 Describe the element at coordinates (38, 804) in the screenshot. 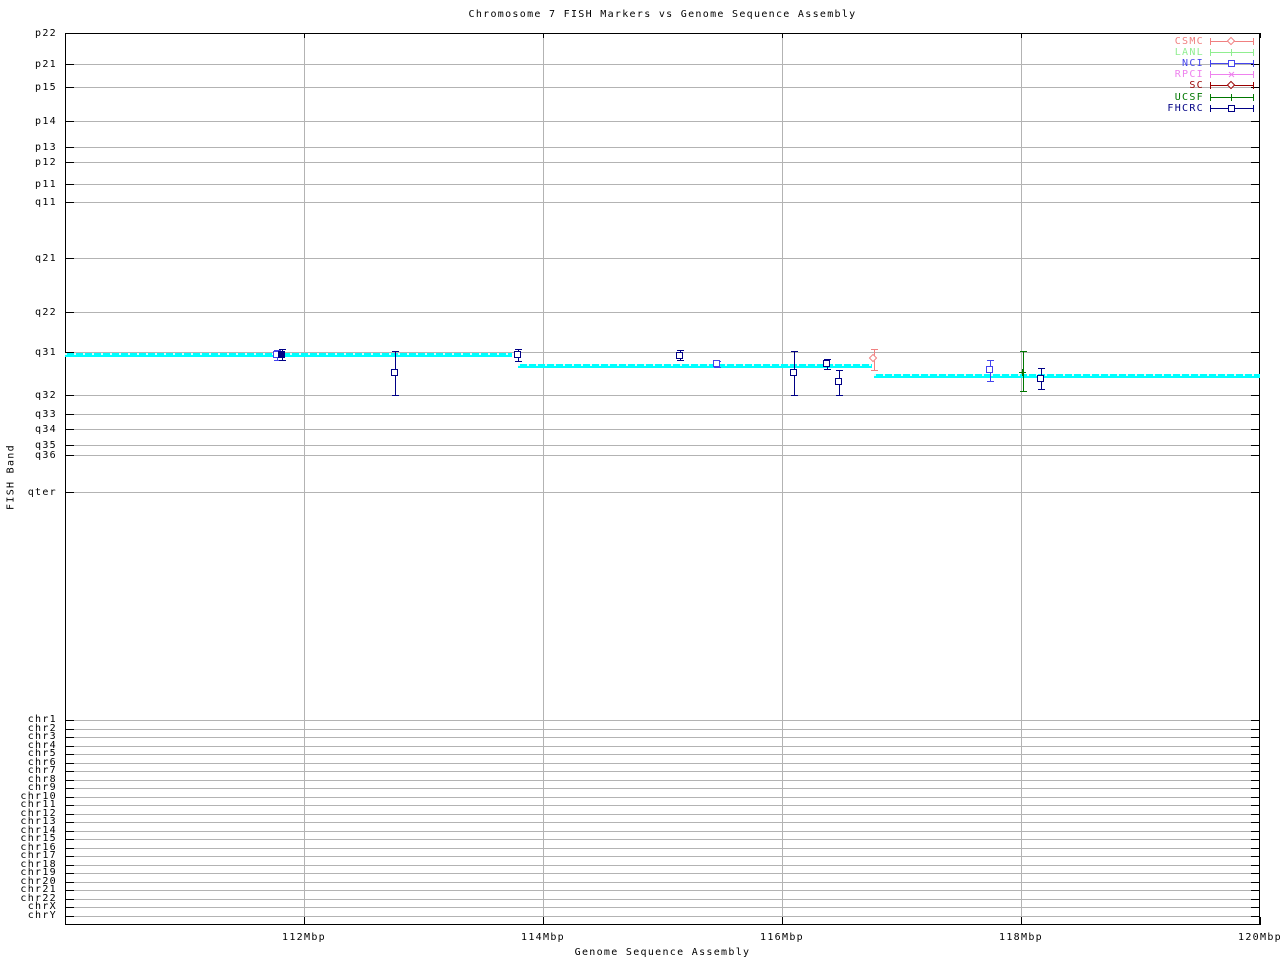

I see `chromosome-tick-label: chr11` at that location.